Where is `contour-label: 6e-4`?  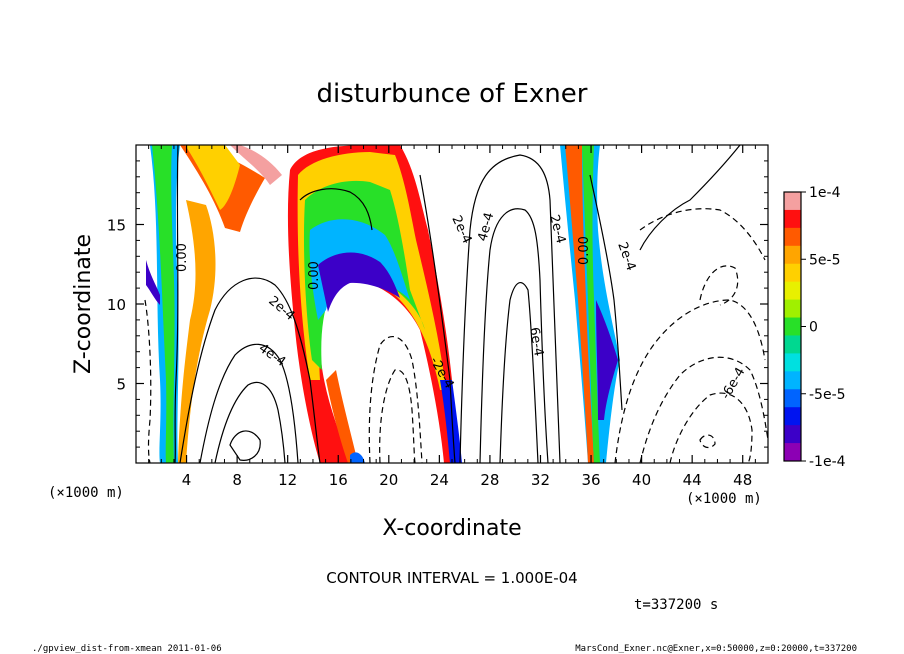
contour-label: 6e-4 is located at coordinates (536, 341).